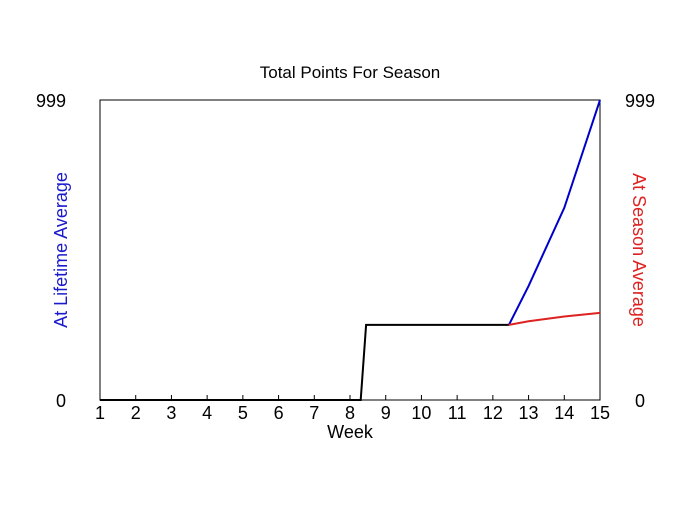 This screenshot has width=700, height=505. What do you see at coordinates (51, 101) in the screenshot?
I see `left-y-tick-label: 999` at bounding box center [51, 101].